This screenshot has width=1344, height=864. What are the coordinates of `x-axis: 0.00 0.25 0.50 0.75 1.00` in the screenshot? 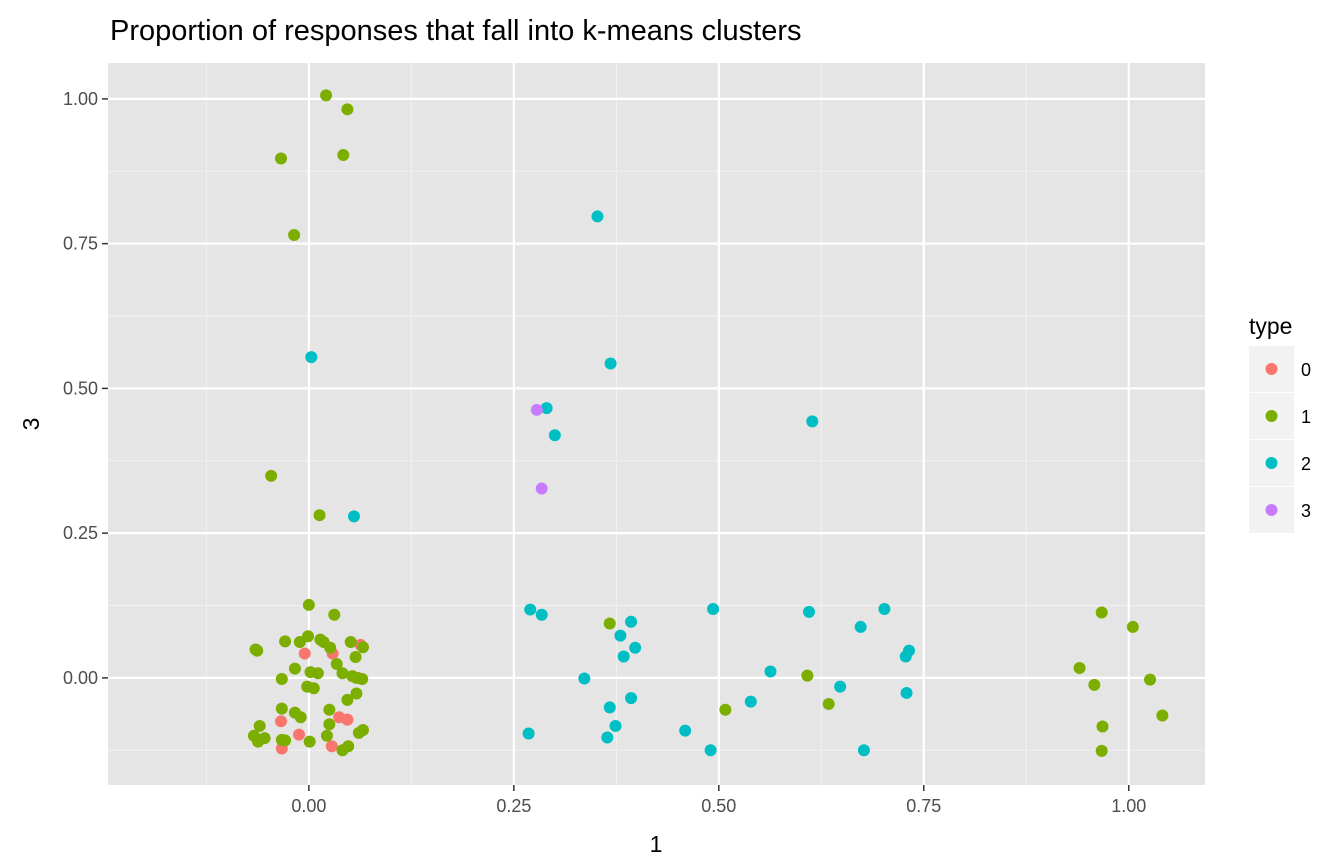 It's located at (718, 800).